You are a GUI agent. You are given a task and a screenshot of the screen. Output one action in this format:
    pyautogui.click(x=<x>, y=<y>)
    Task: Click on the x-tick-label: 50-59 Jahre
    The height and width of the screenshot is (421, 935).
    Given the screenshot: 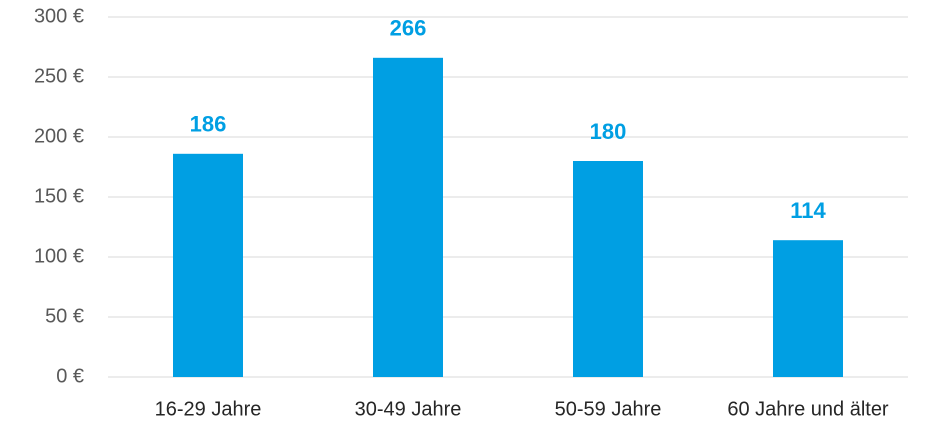 What is the action you would take?
    pyautogui.click(x=608, y=409)
    